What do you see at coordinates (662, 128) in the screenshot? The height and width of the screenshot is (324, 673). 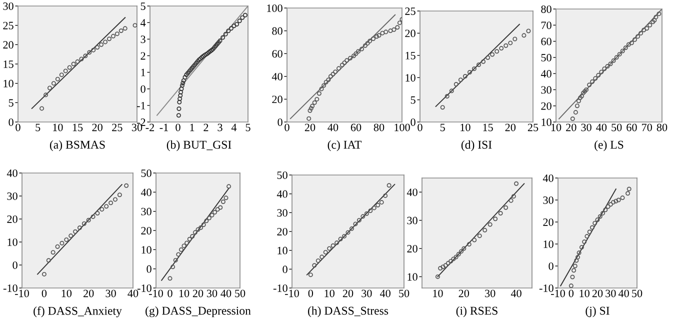 I see `x-tick-label: 80` at bounding box center [662, 128].